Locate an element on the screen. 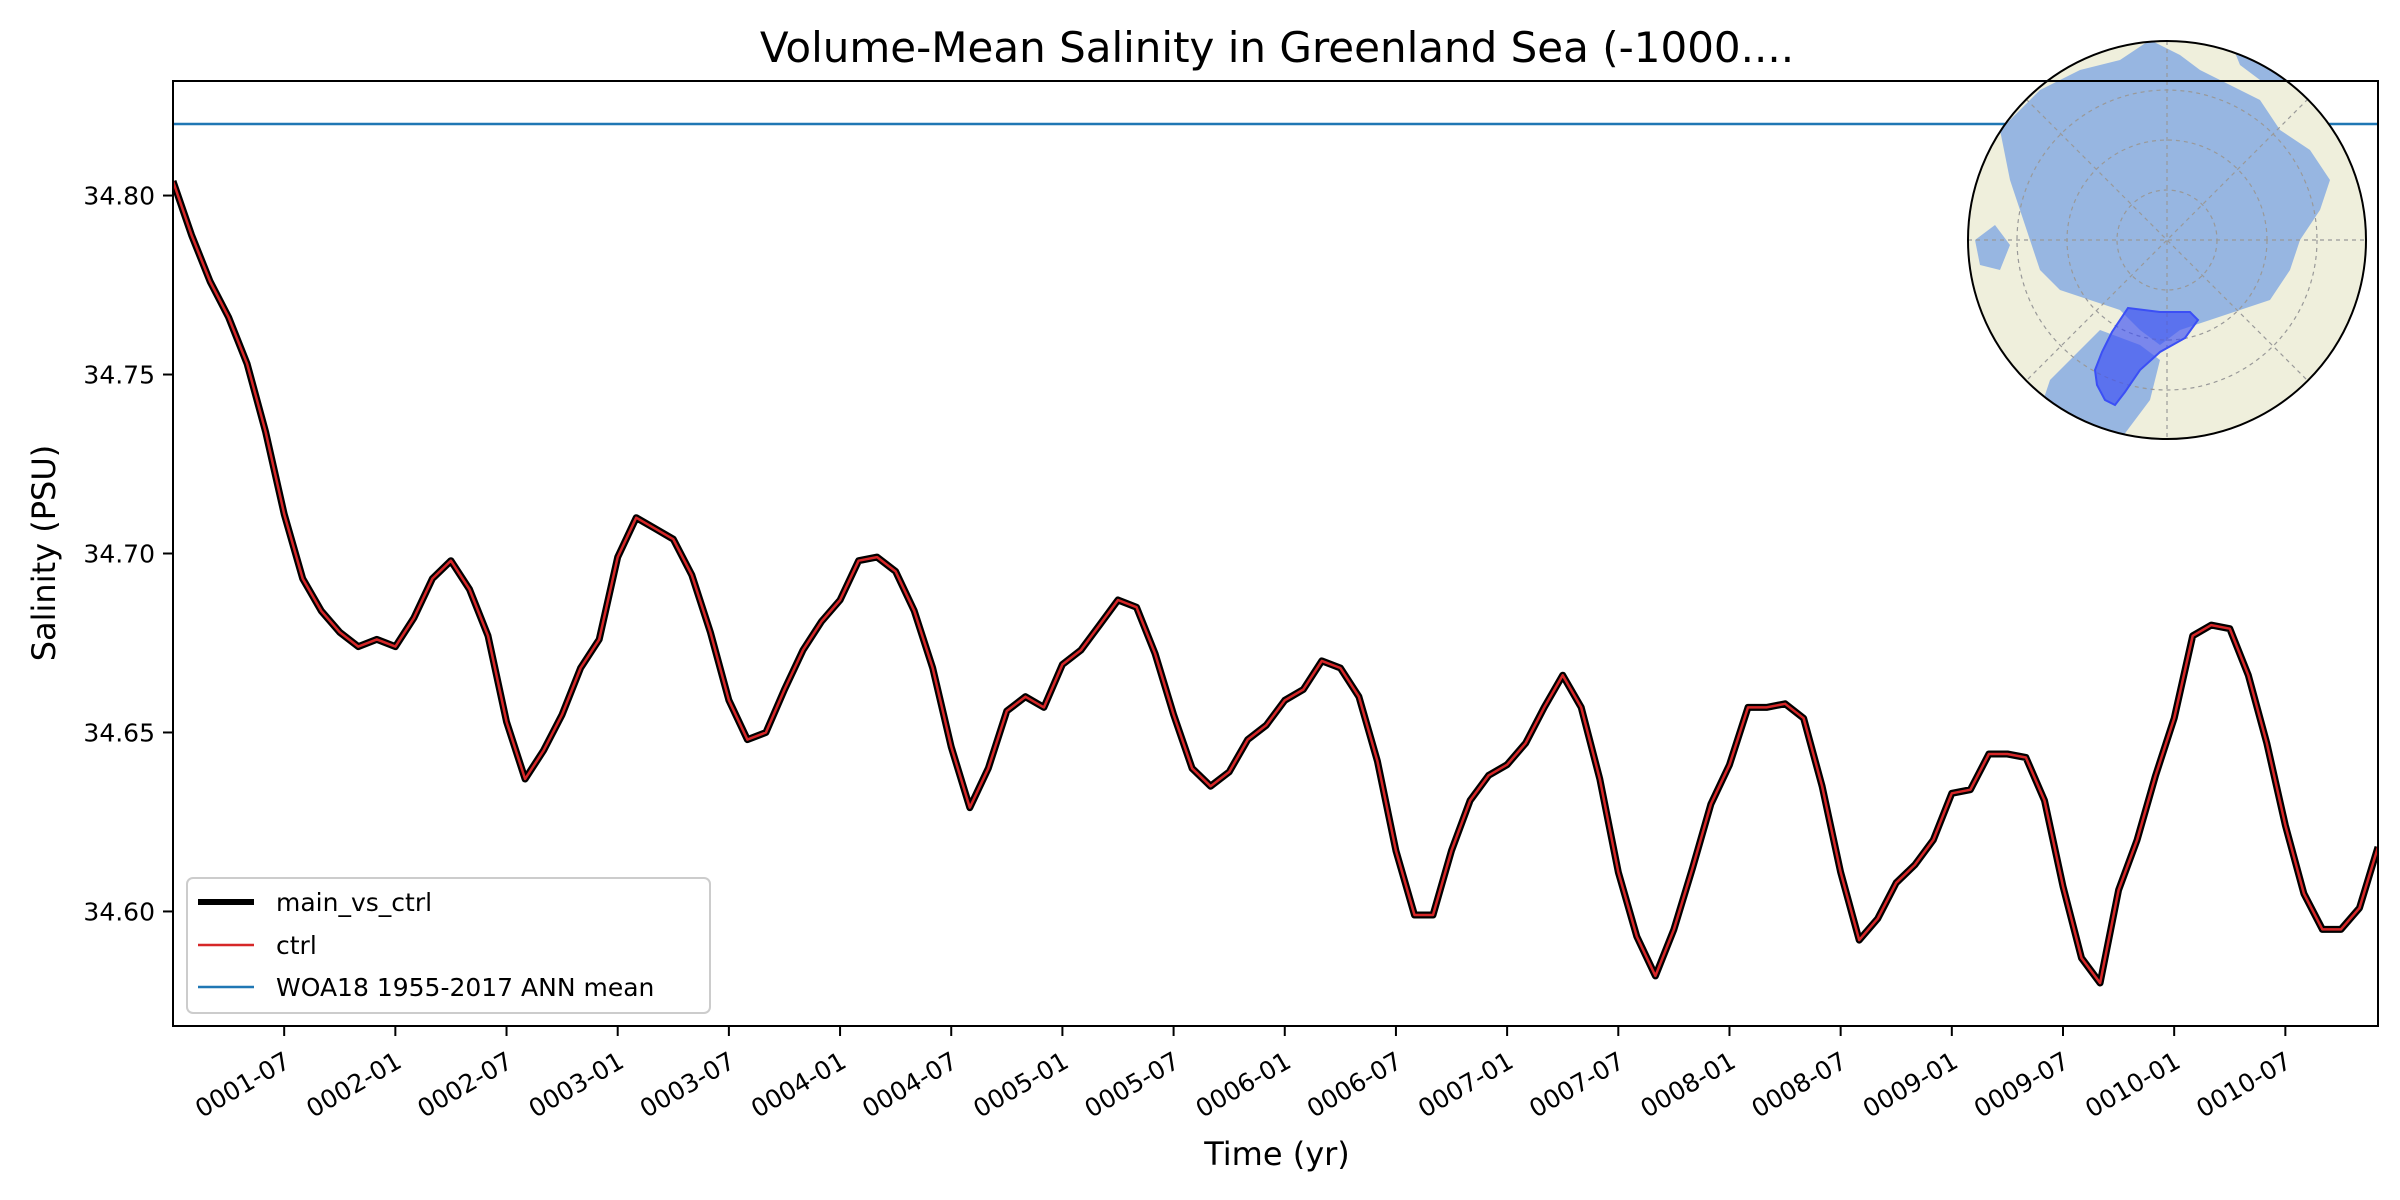 The image size is (2400, 1200). y-tick-label: 34.65 is located at coordinates (119, 732).